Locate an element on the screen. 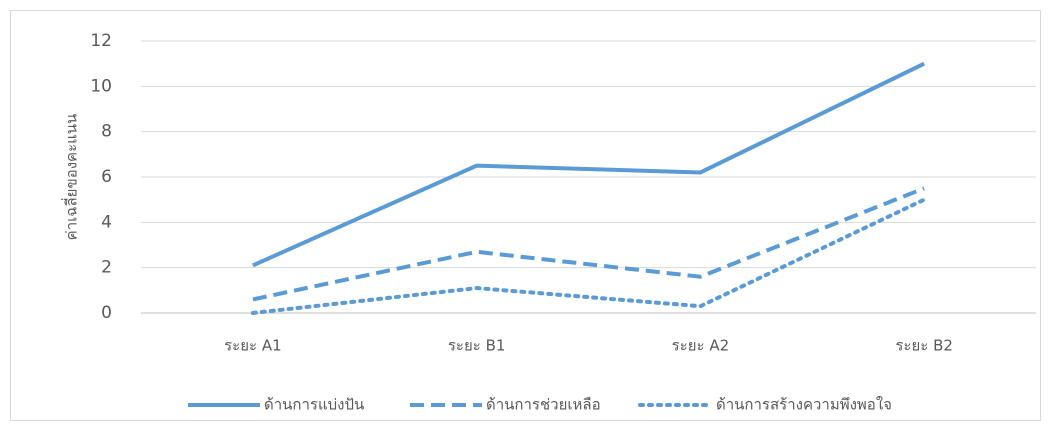 Image resolution: width=1052 pixels, height=432 pixels. y-tick-label: 12 is located at coordinates (101, 41).